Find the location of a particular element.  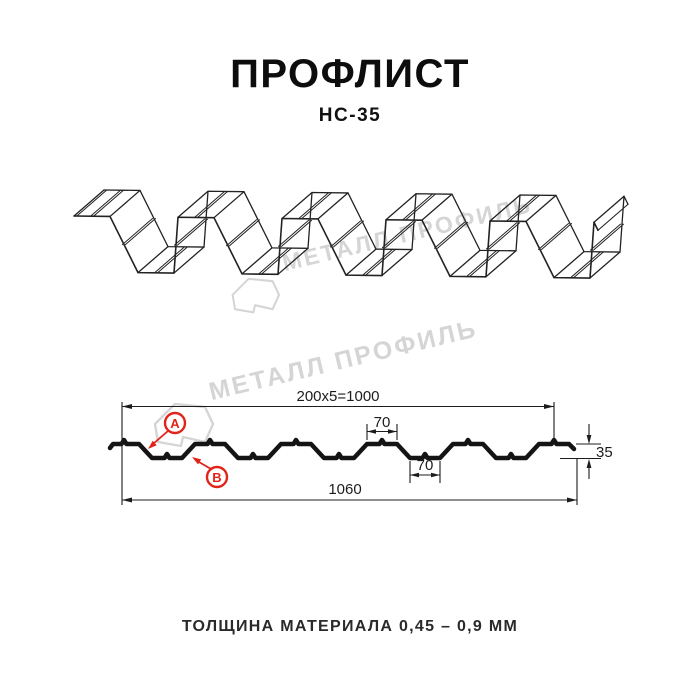

dimension-total-width-label: 1060 is located at coordinates (344, 489).